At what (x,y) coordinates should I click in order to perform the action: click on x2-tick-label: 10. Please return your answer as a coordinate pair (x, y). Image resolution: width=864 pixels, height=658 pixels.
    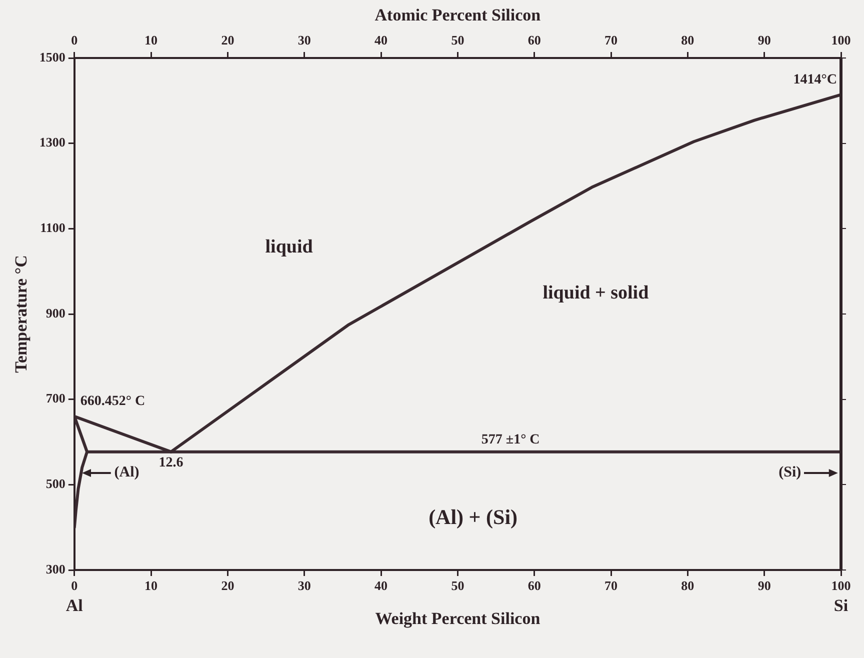
    Looking at the image, I should click on (151, 40).